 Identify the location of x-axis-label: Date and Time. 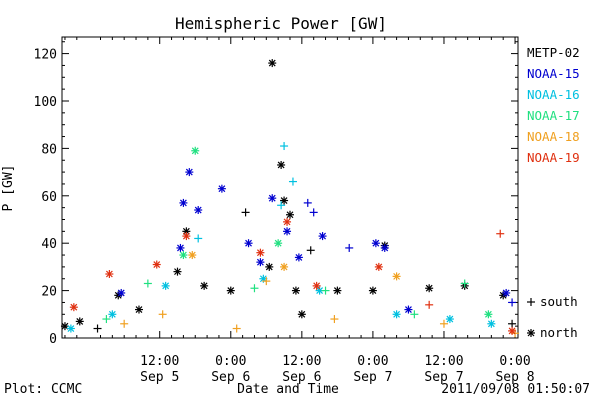
(288, 389).